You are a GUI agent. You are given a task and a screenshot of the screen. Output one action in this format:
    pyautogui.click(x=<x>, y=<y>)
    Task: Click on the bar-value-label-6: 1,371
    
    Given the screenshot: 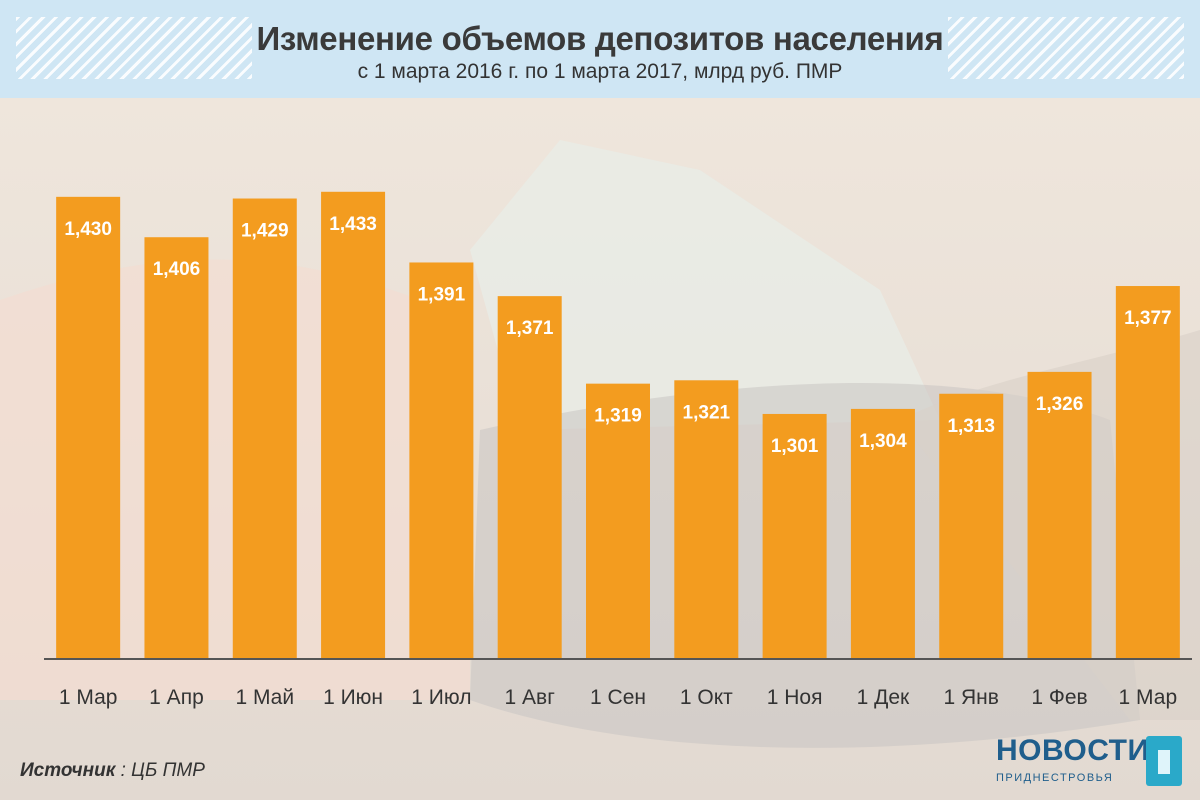 What is the action you would take?
    pyautogui.click(x=530, y=328)
    